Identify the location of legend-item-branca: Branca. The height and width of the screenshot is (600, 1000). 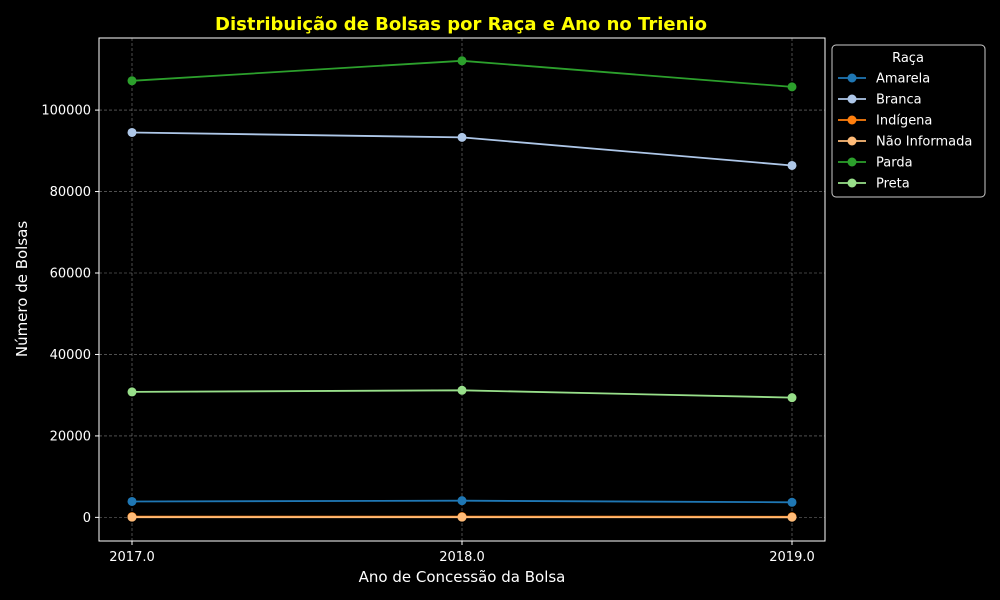
(880, 100).